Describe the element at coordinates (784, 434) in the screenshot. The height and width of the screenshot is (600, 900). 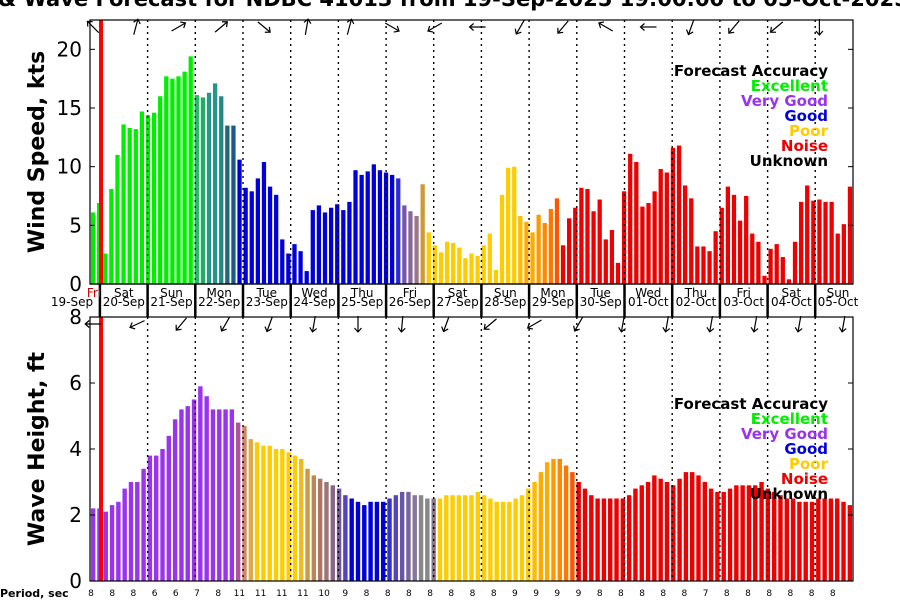
I see `legend-item: Very Good` at that location.